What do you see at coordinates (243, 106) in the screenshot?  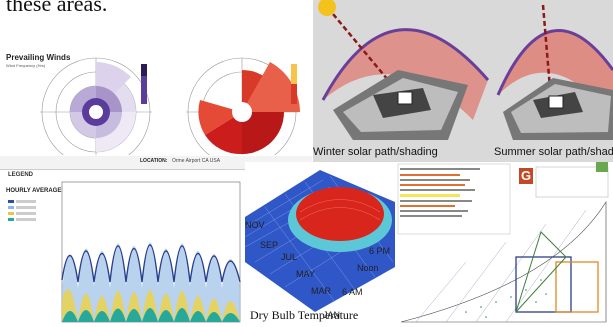 I see `wind-rose-red` at bounding box center [243, 106].